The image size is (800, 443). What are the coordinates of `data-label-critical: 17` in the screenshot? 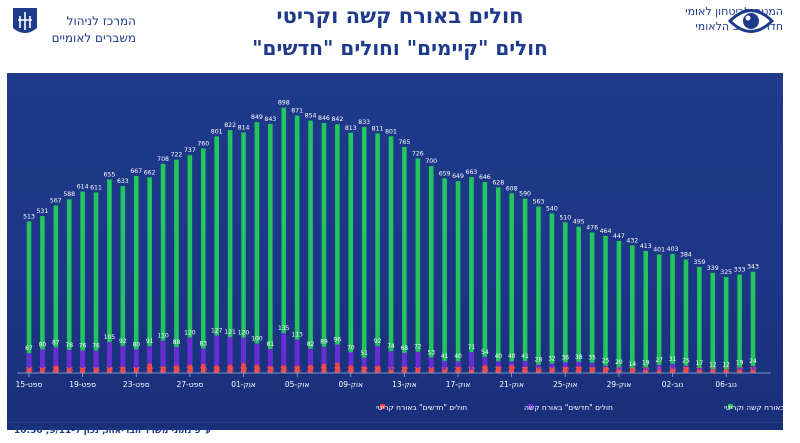 It's located at (83, 370).